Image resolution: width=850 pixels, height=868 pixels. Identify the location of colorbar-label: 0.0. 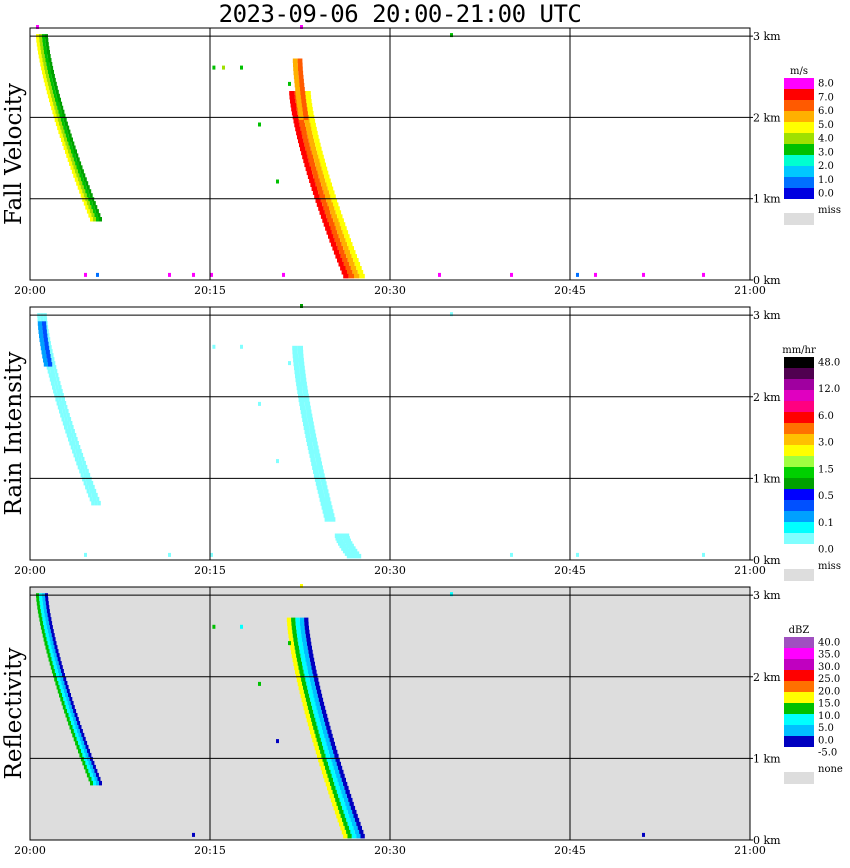
(826, 194).